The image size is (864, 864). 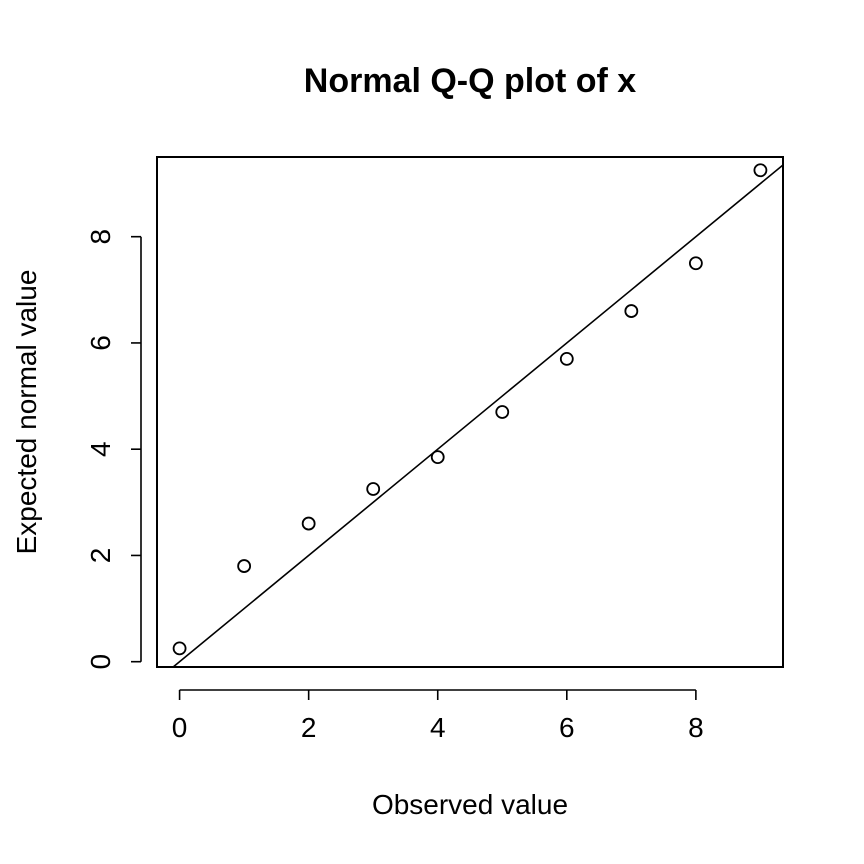 I want to click on x-axis-title: Observed value, so click(x=470, y=804).